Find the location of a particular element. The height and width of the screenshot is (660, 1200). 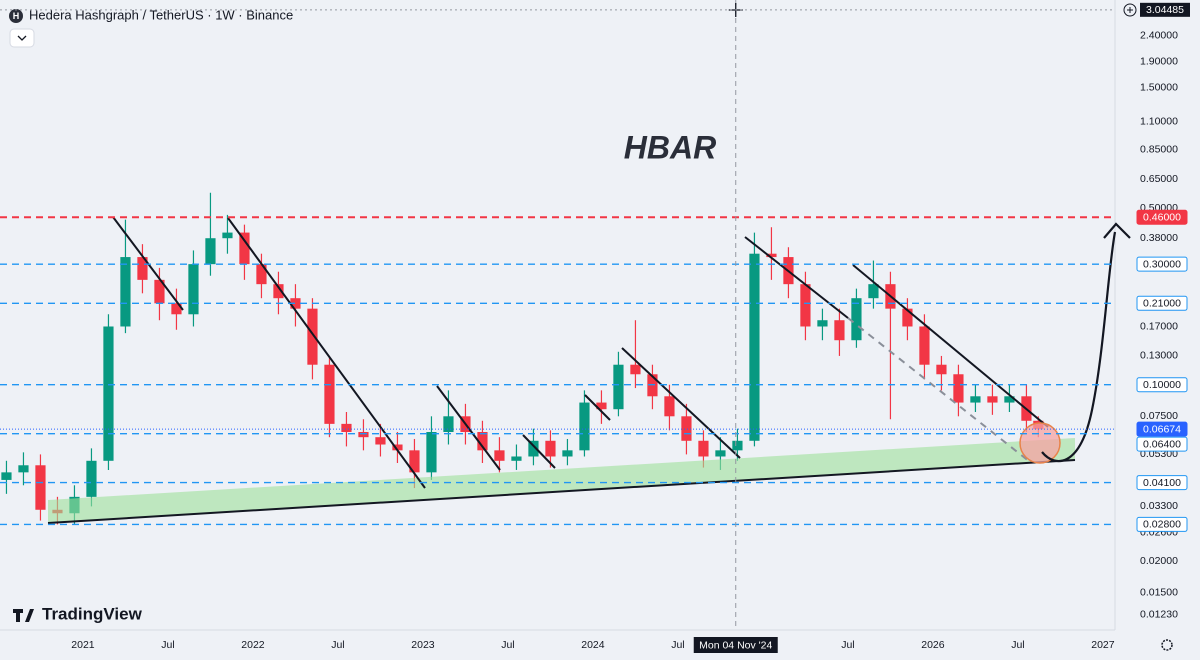

y-tick-label: 0.01230 is located at coordinates (1159, 614).